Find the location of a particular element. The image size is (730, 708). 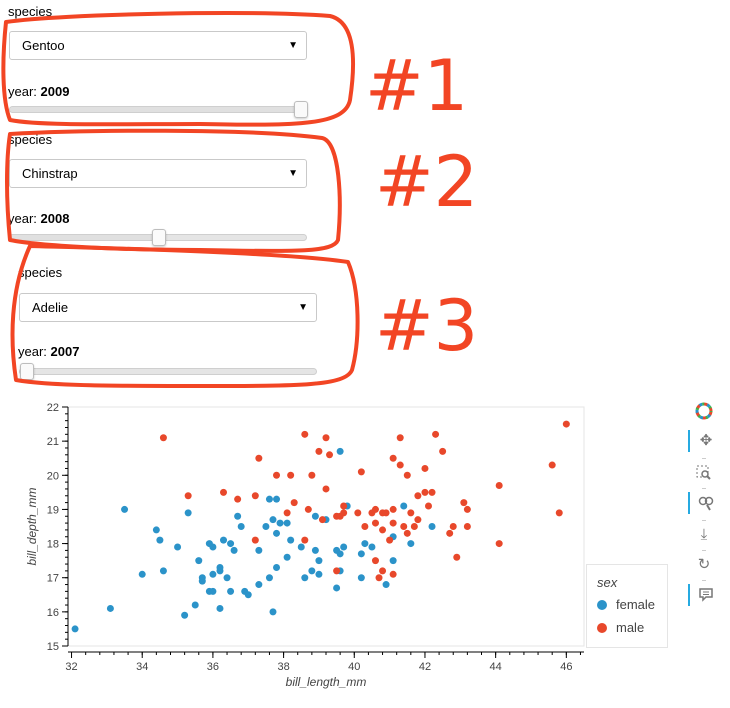

legend-item-male: male is located at coordinates (620, 628).